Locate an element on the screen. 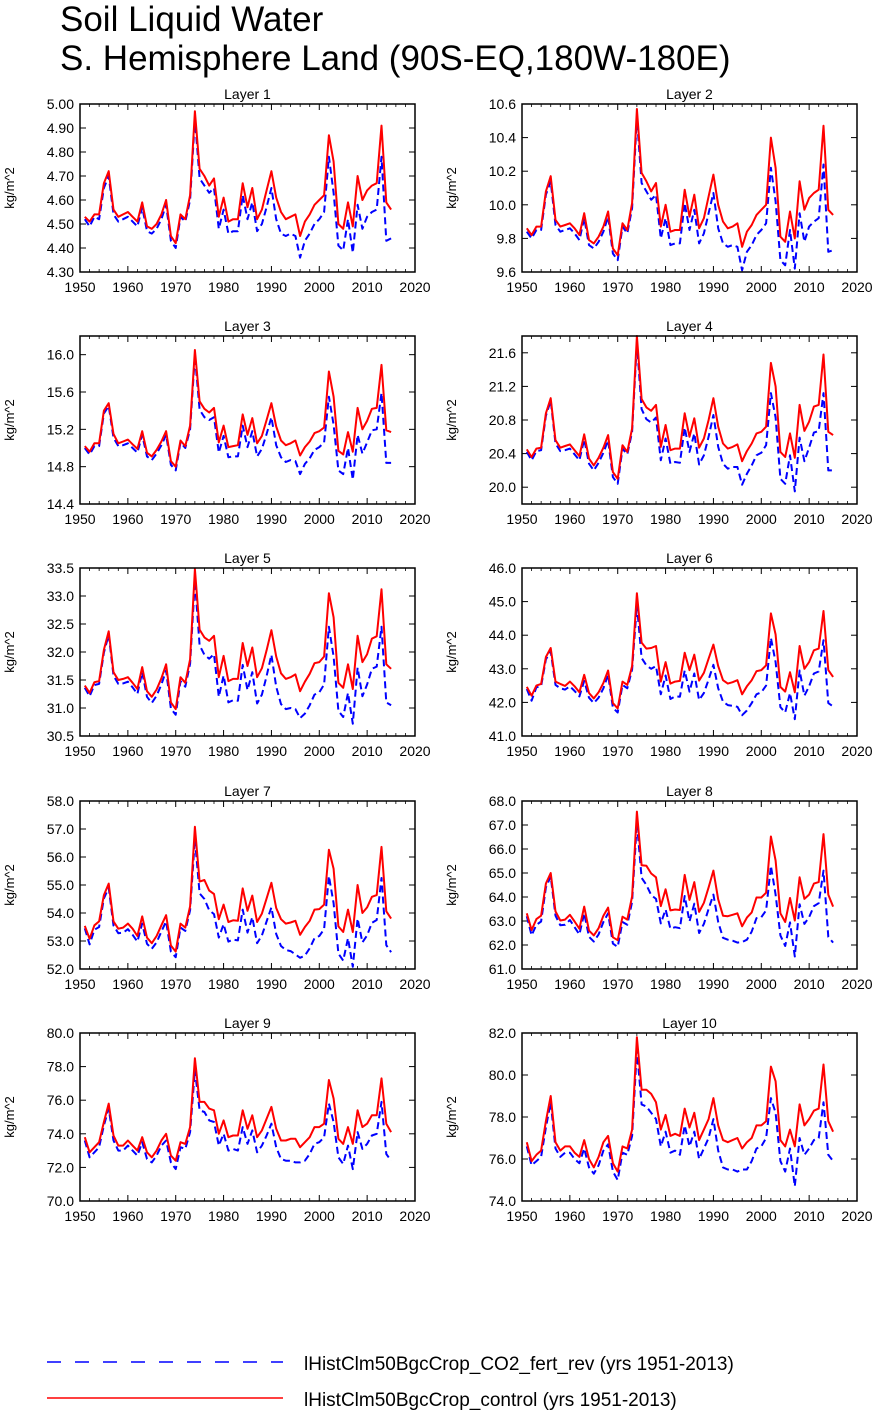  y-tick-label: 4.30 is located at coordinates (60, 272).